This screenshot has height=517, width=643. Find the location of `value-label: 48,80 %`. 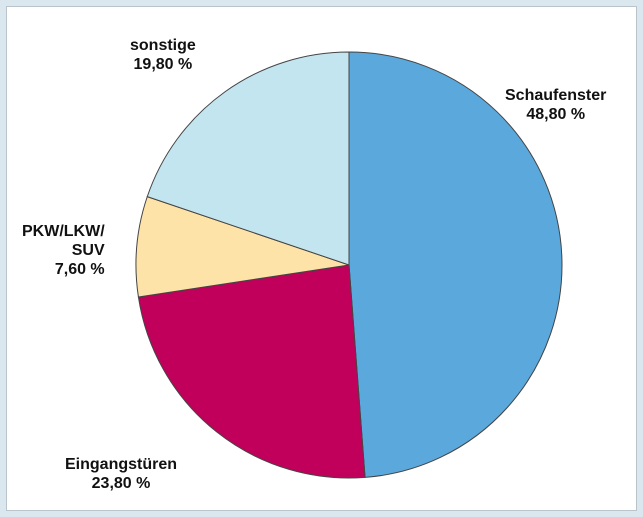

value-label: 48,80 % is located at coordinates (556, 114).